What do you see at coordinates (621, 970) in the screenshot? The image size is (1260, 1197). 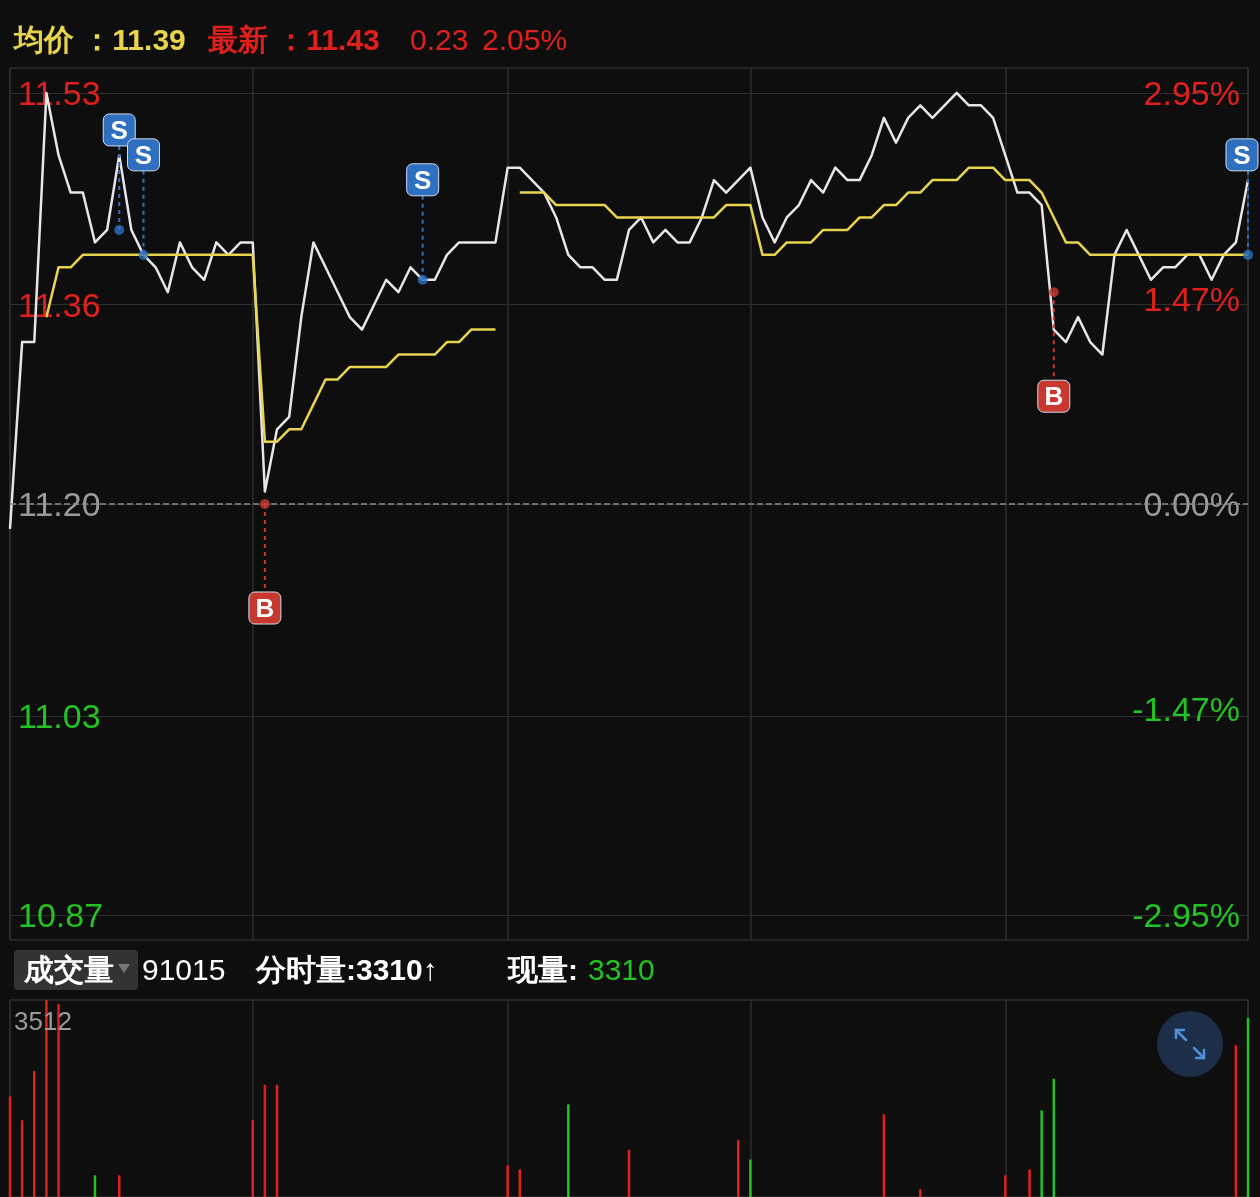 I see `text: 3310` at bounding box center [621, 970].